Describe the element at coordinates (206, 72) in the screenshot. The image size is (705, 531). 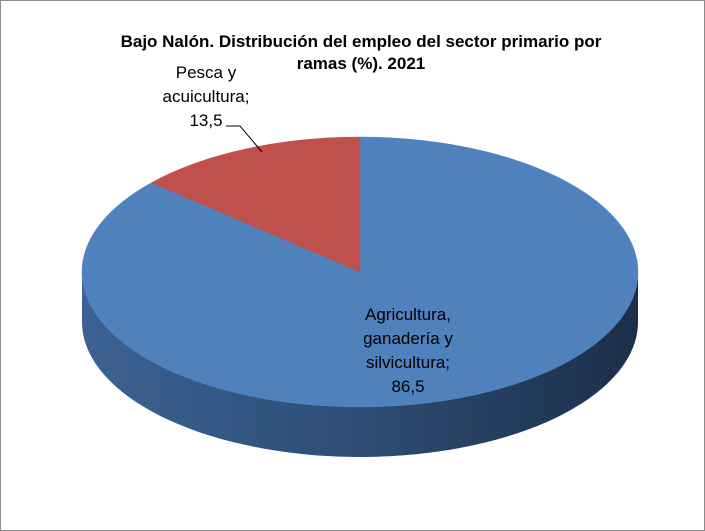
I see `data-label-pesca-line-0: Pesca y` at that location.